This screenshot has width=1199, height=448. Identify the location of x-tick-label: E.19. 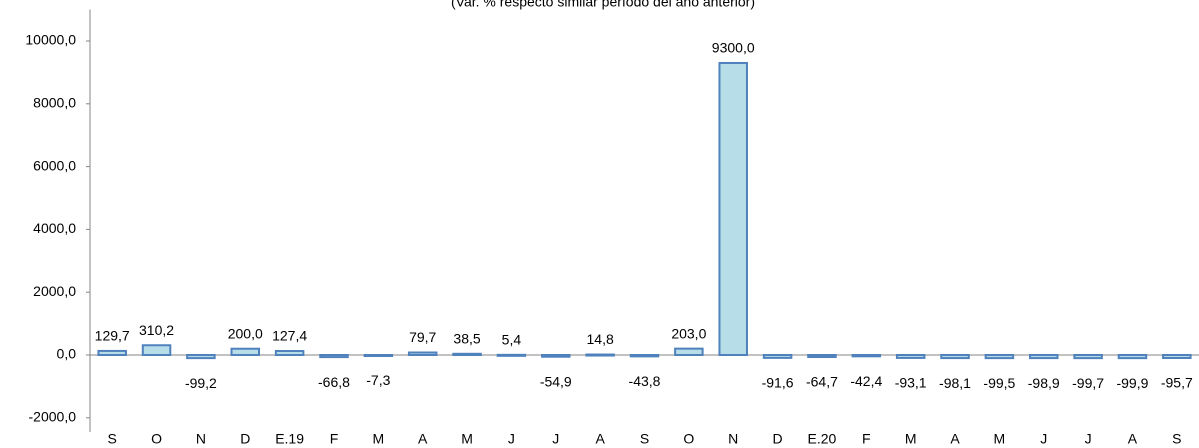
(289, 439).